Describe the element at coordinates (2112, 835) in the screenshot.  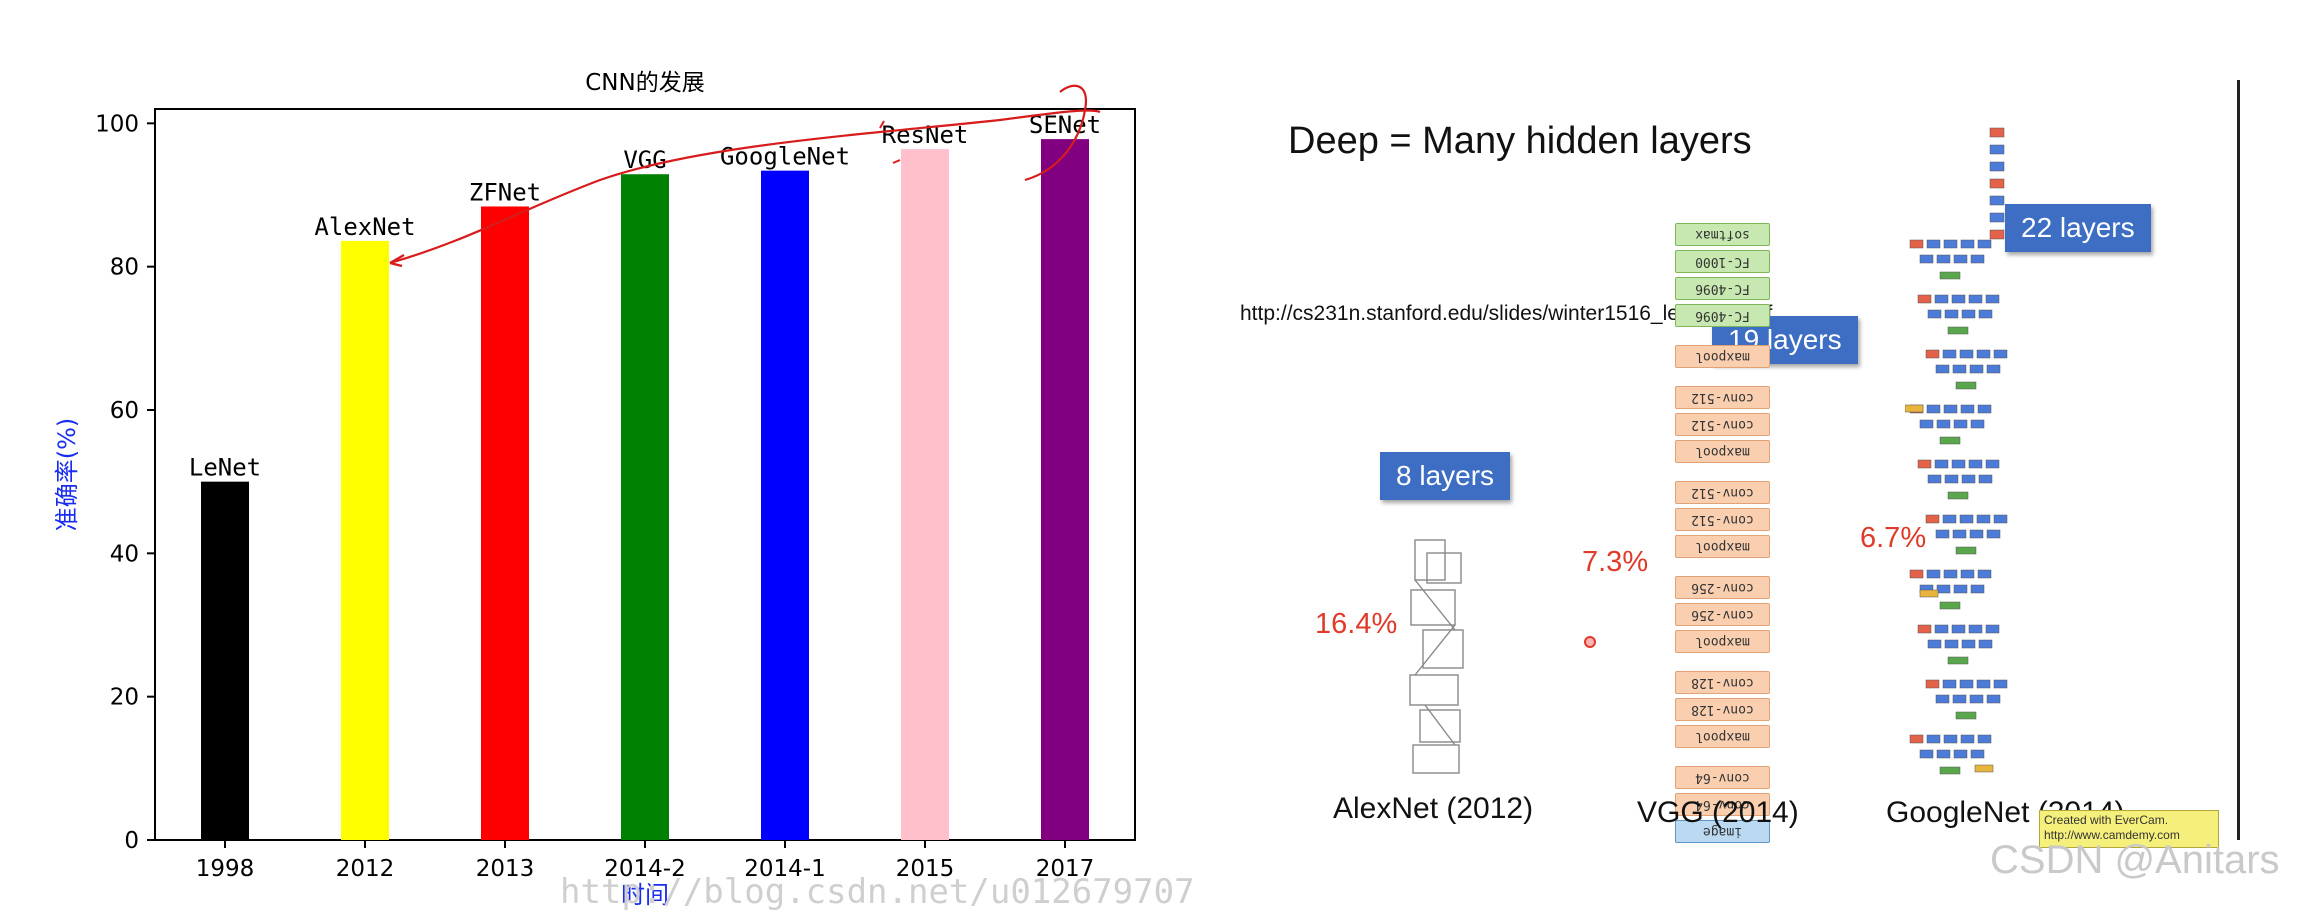
I see `evercam-line2: http://www.camdemy.com` at that location.